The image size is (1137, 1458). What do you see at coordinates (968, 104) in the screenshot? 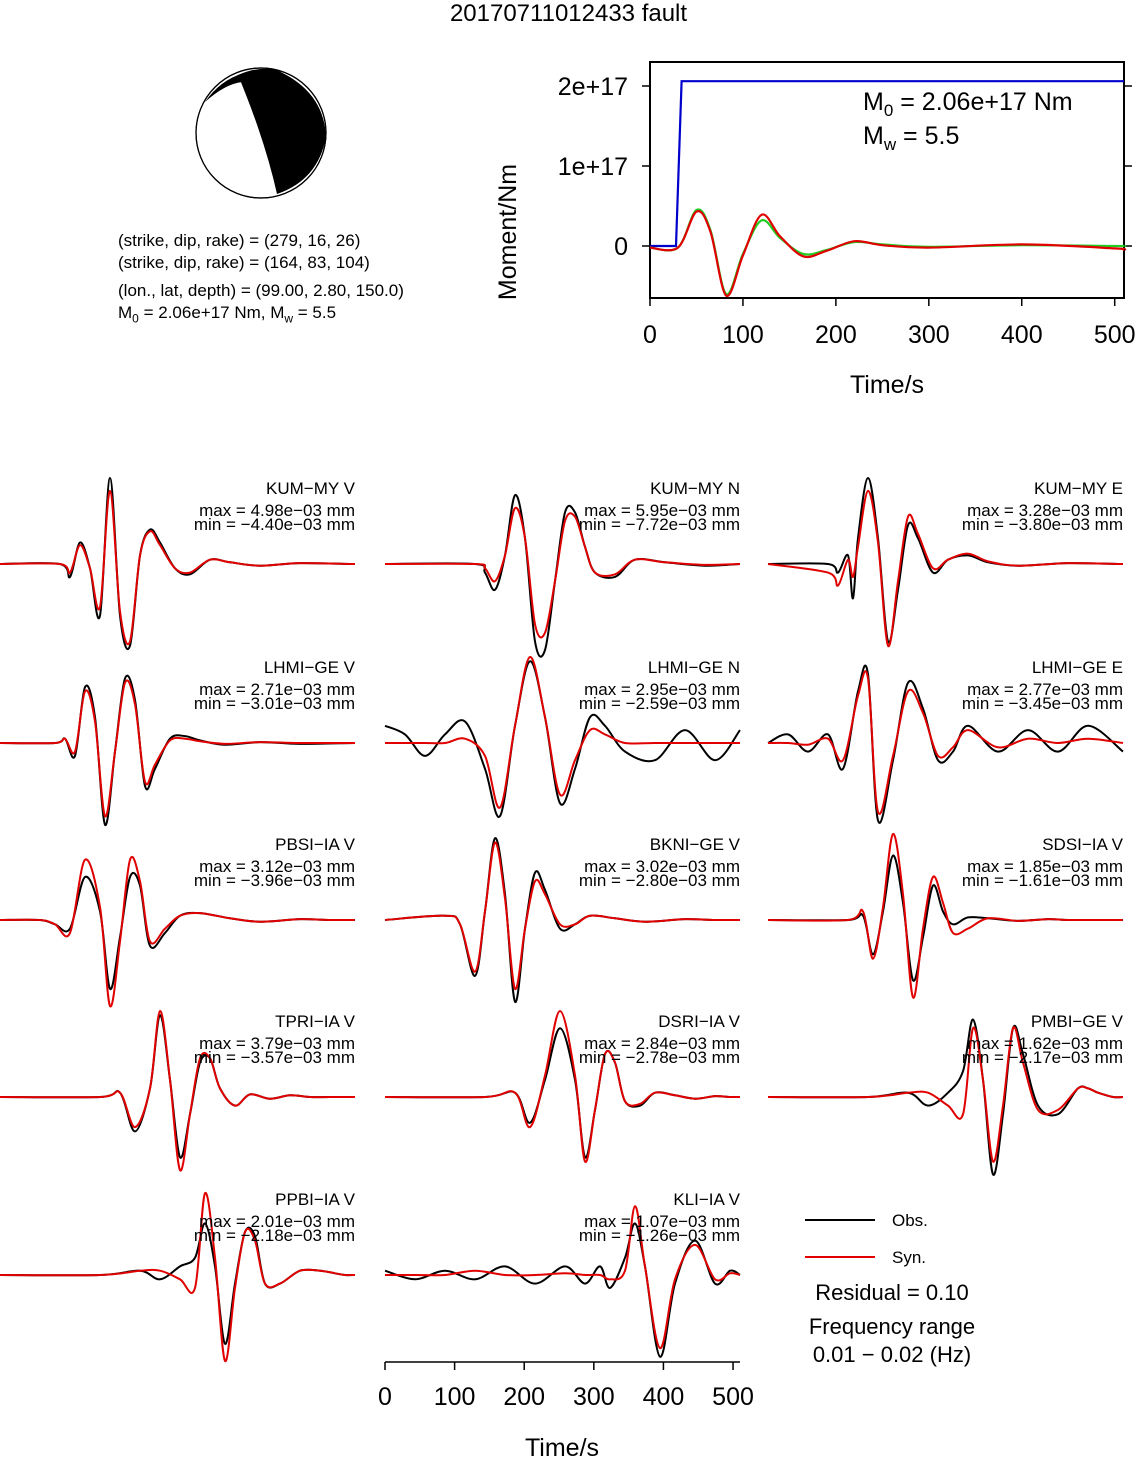
I see `moment-annotation-m0: M0 = 2.06e+17 Nm` at bounding box center [968, 104].